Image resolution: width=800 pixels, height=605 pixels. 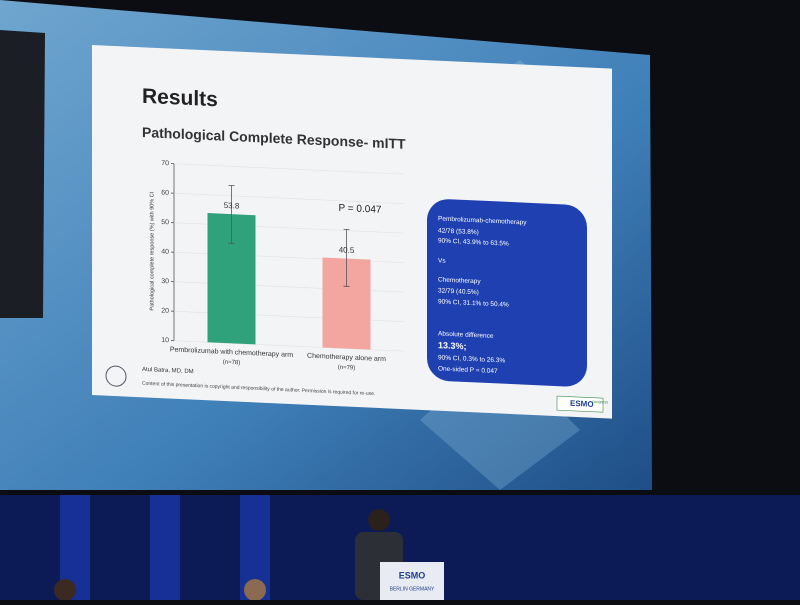 I want to click on y-tick-label: 50, so click(x=165, y=222).